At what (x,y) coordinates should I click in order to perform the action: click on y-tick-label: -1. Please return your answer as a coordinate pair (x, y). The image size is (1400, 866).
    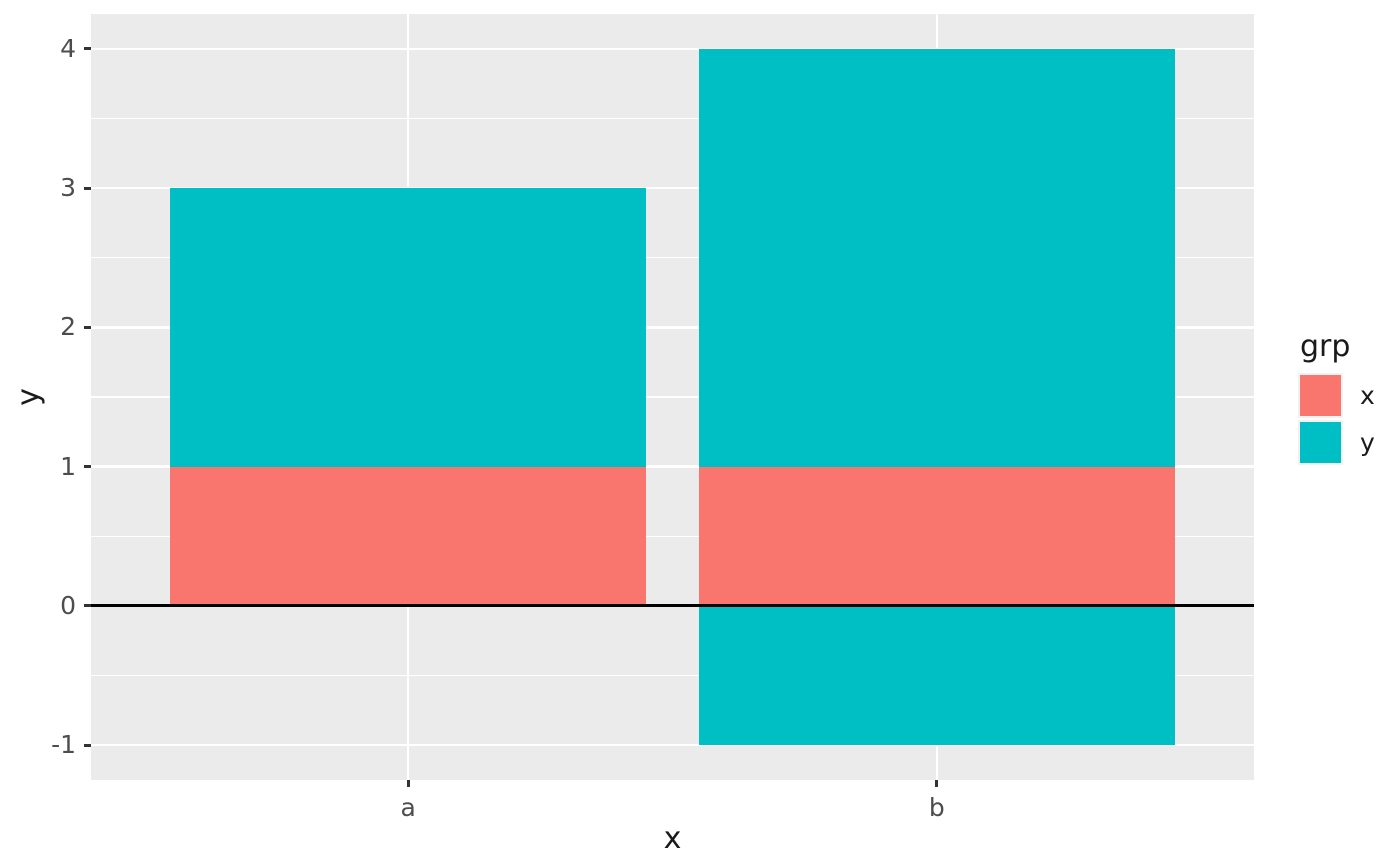
    Looking at the image, I should click on (63, 745).